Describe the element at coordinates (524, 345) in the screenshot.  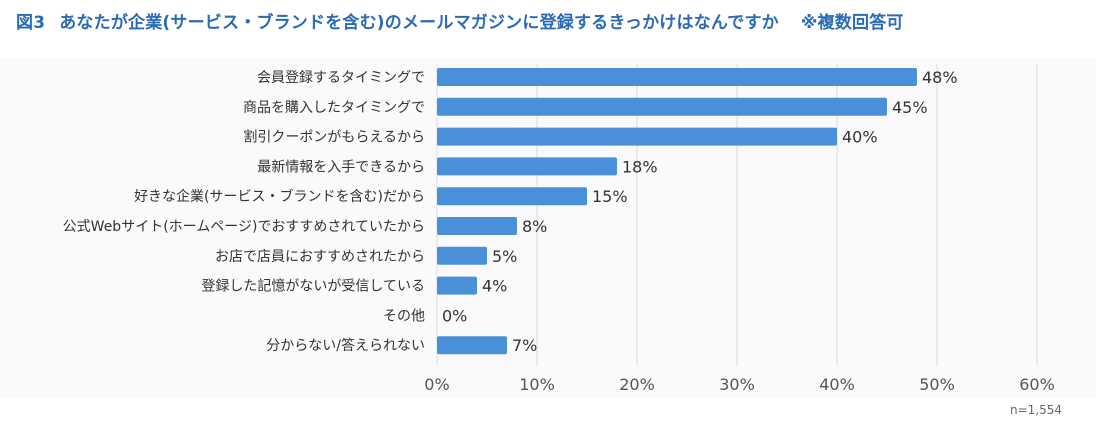
I see `value-label: 7%` at that location.